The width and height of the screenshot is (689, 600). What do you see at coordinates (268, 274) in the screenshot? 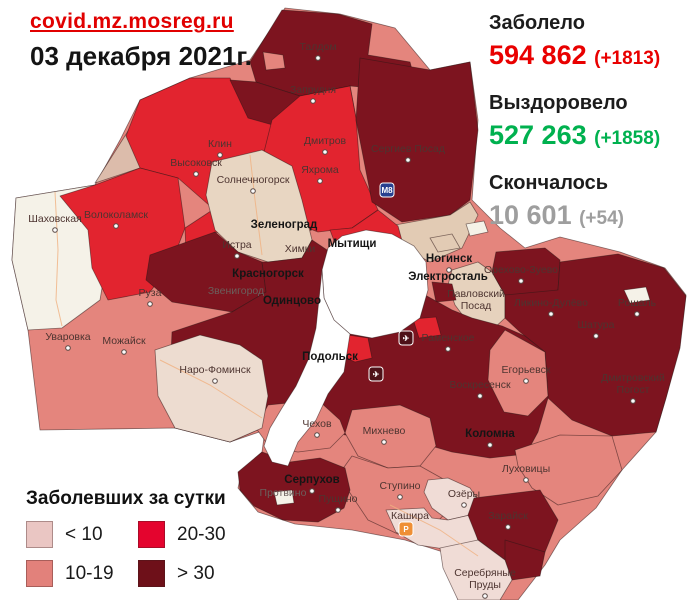
I see `district-label: Красногорск` at bounding box center [268, 274].